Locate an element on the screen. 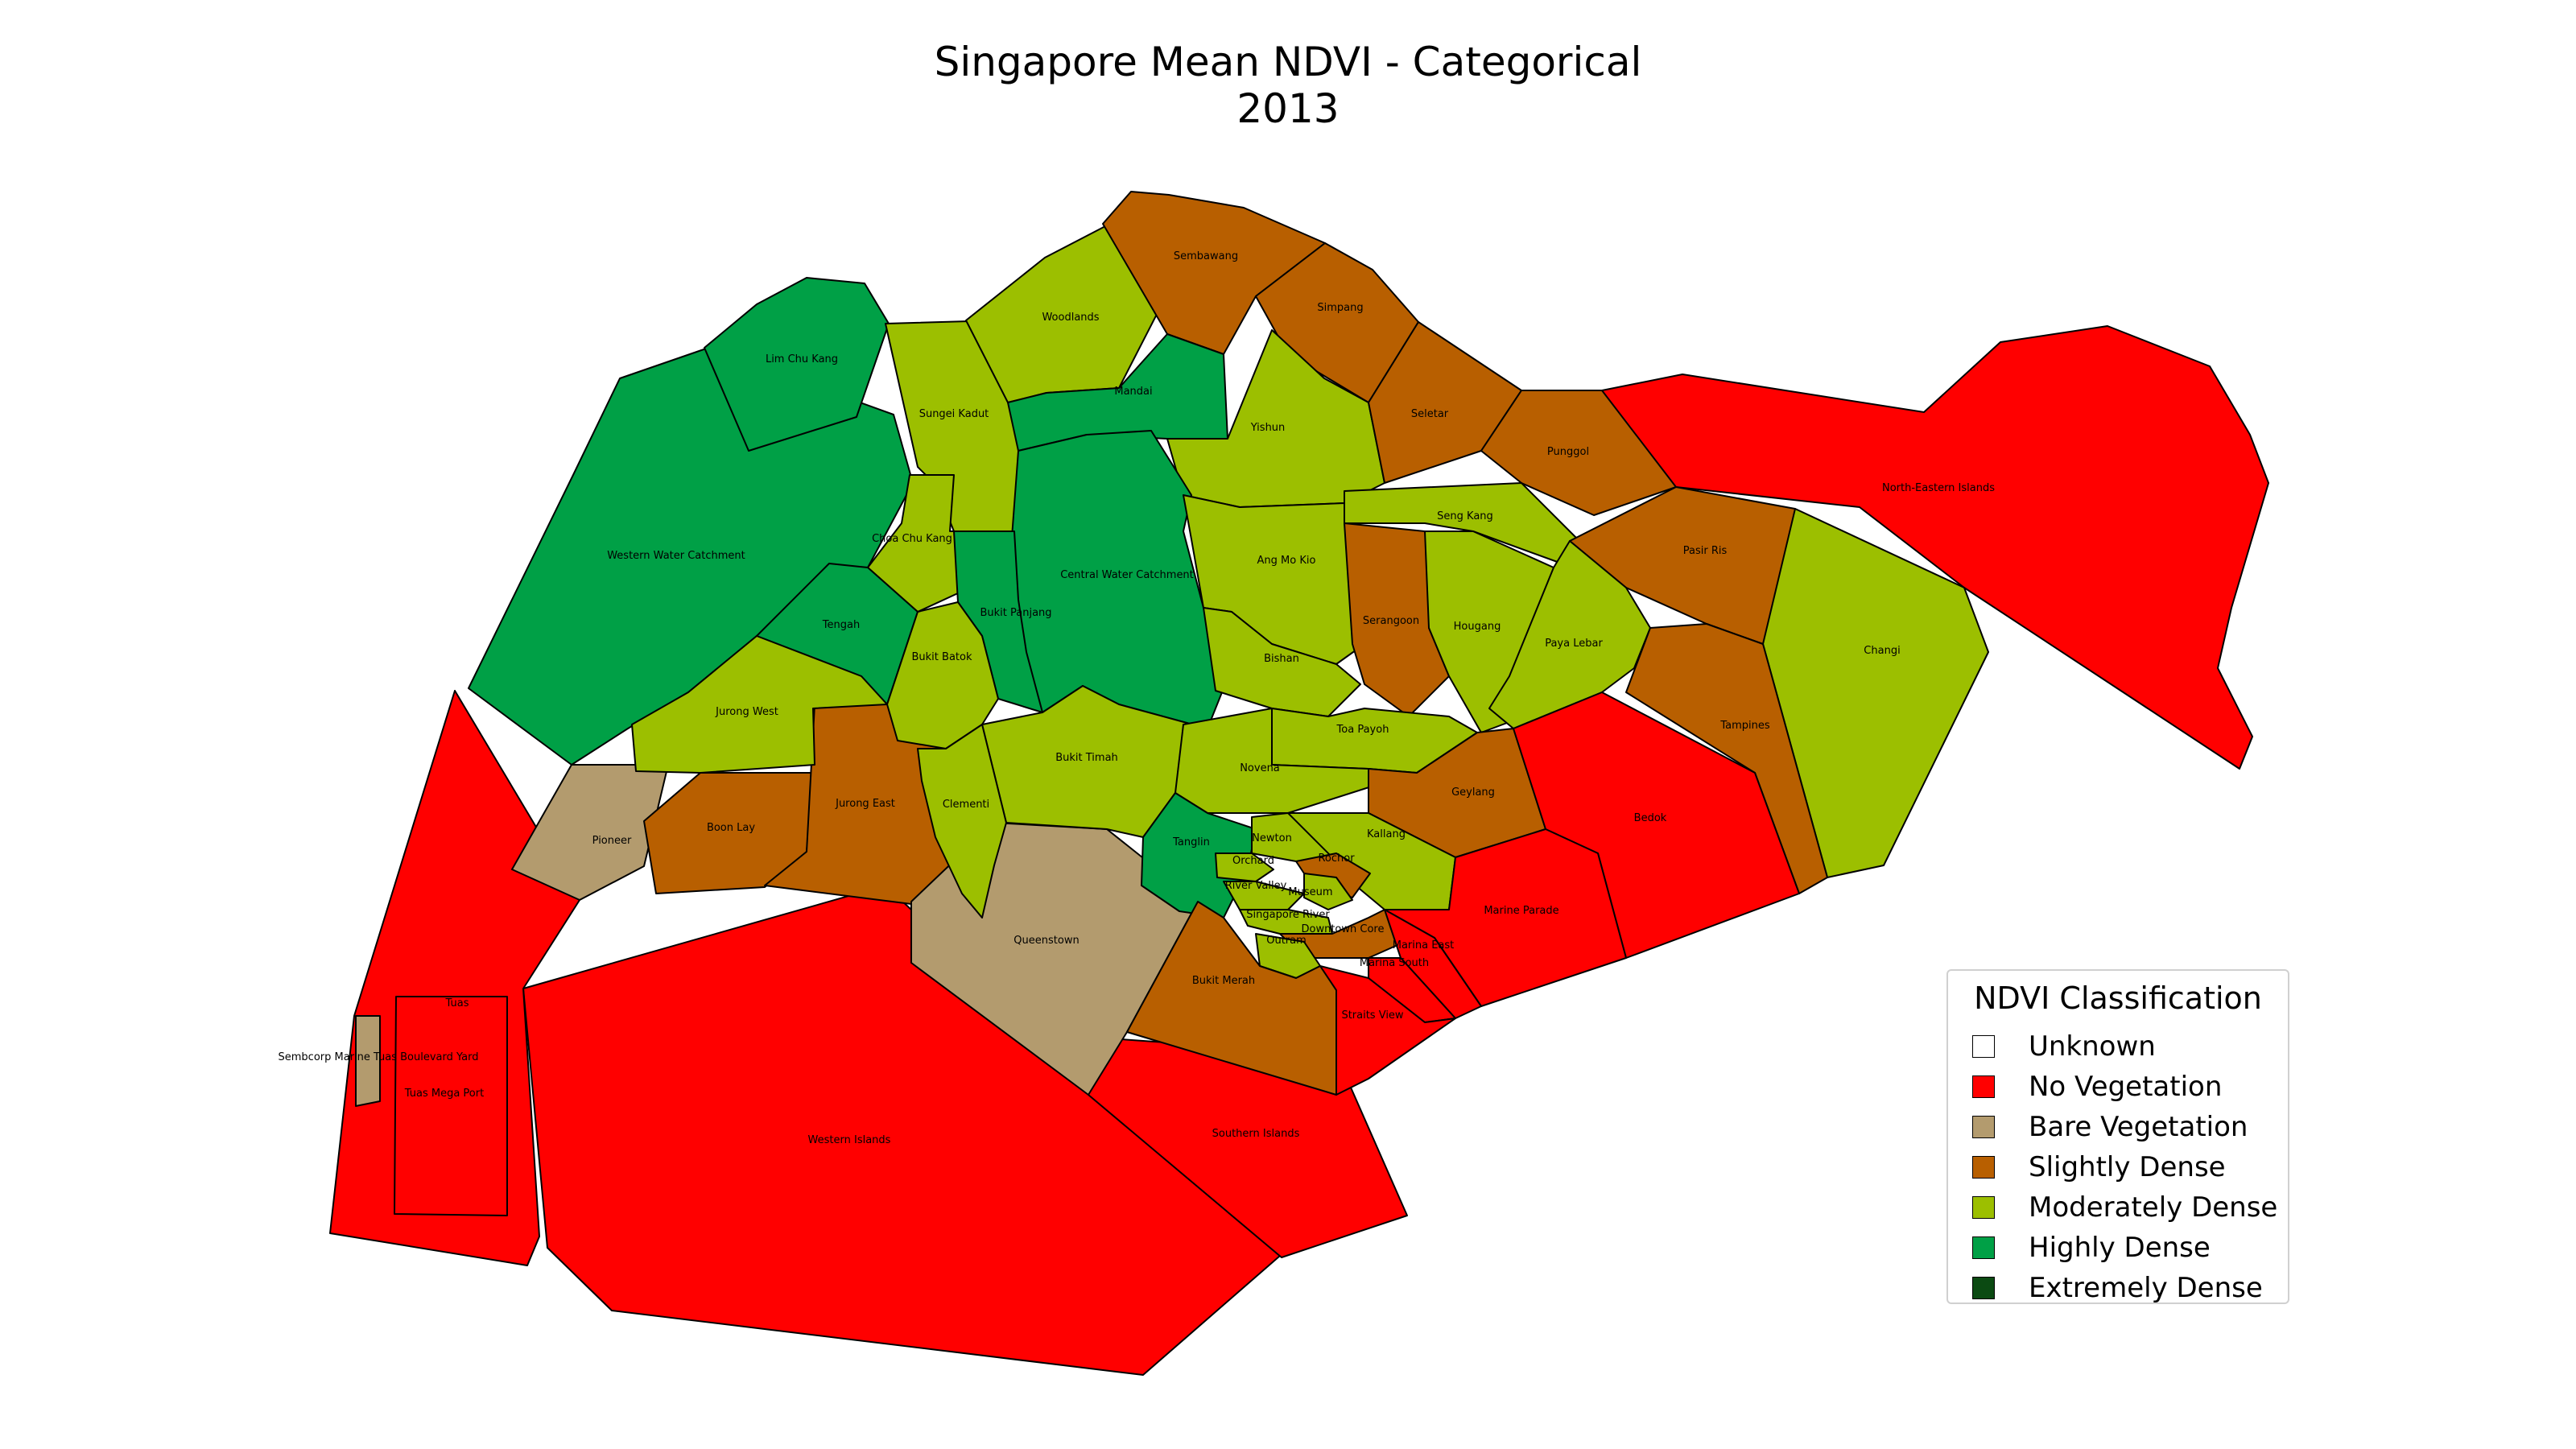  region-label-marina-east: Marina East is located at coordinates (1424, 945).